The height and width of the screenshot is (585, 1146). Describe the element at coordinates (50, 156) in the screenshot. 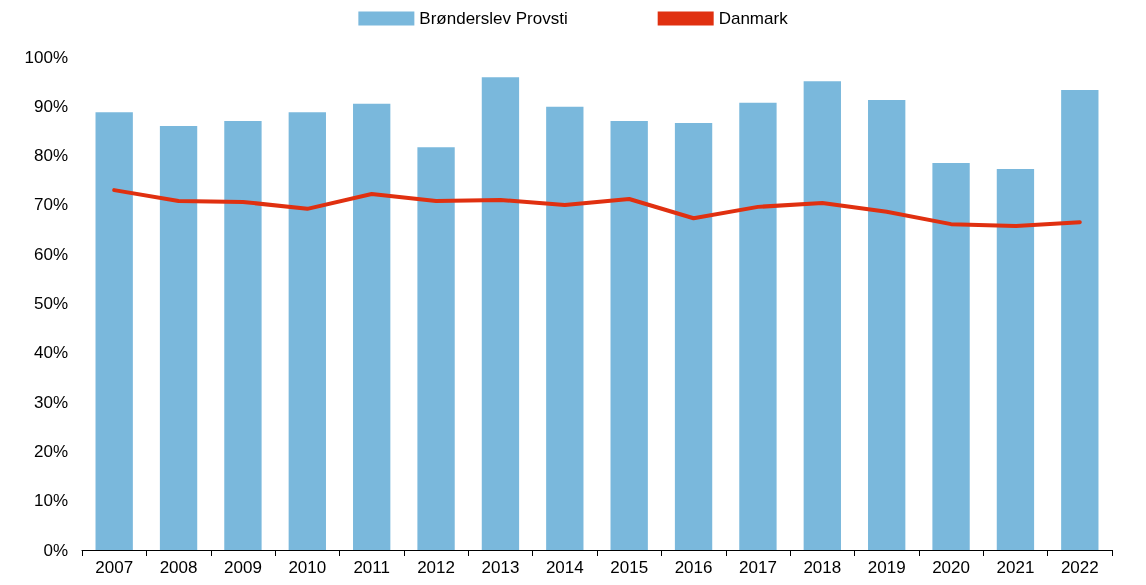

I see `y-tick-label: 80%` at that location.